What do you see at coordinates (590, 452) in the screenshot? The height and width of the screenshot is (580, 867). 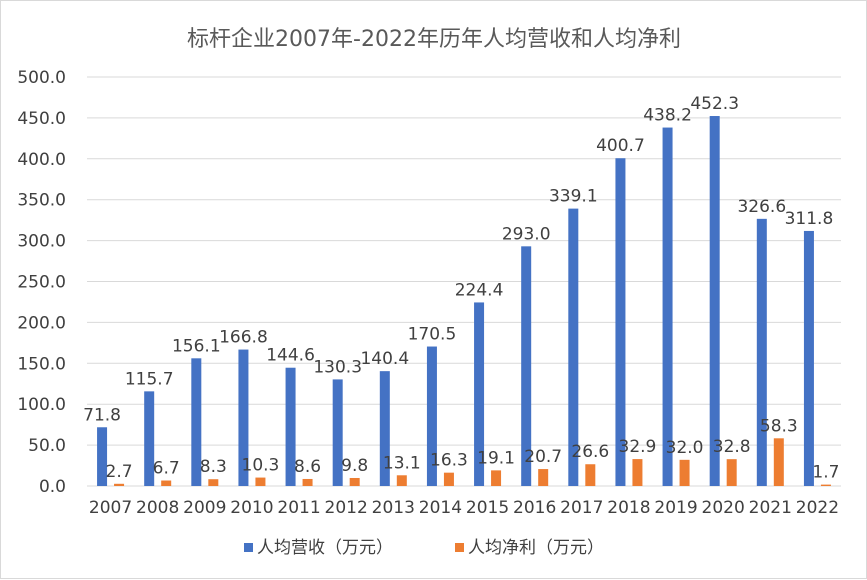 I see `data-label-profit: 26.6` at bounding box center [590, 452].